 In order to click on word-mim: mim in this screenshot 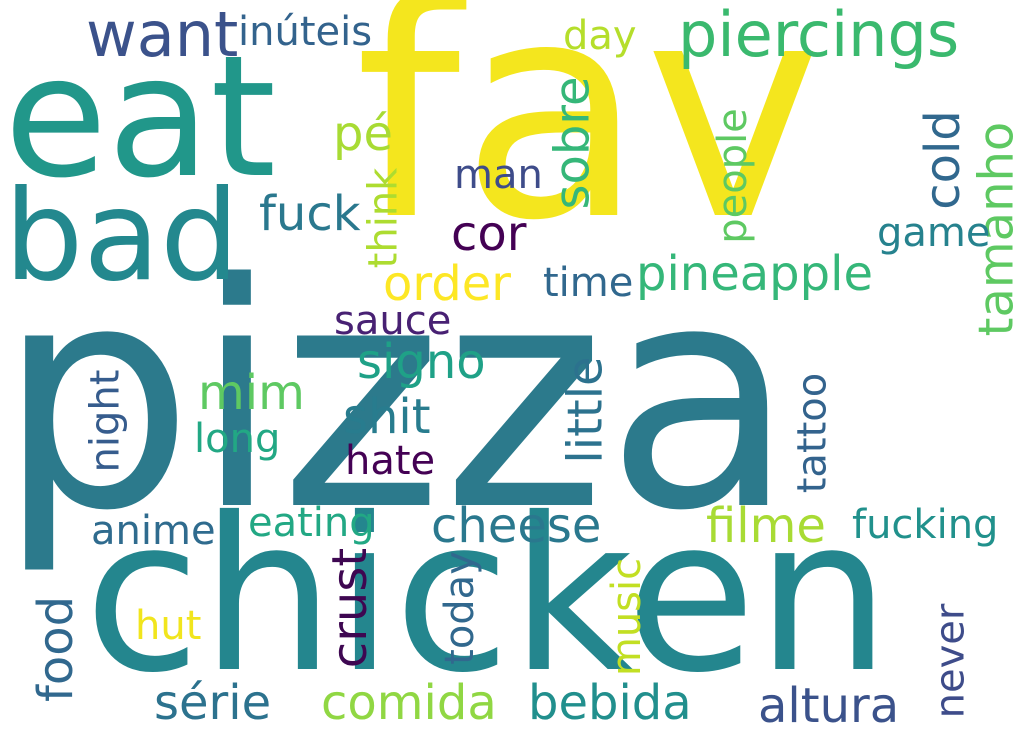, I will do `click(251, 393)`.